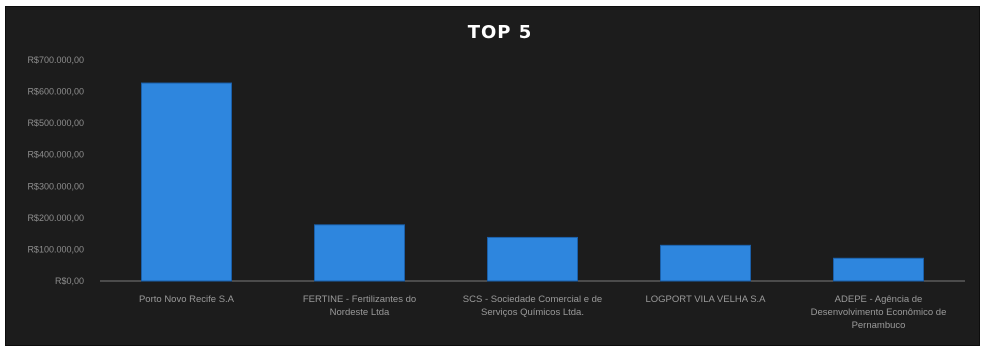 Image resolution: width=984 pixels, height=351 pixels. What do you see at coordinates (359, 299) in the screenshot?
I see `x-category-label-line: FERTINE - Fertilizantes do` at bounding box center [359, 299].